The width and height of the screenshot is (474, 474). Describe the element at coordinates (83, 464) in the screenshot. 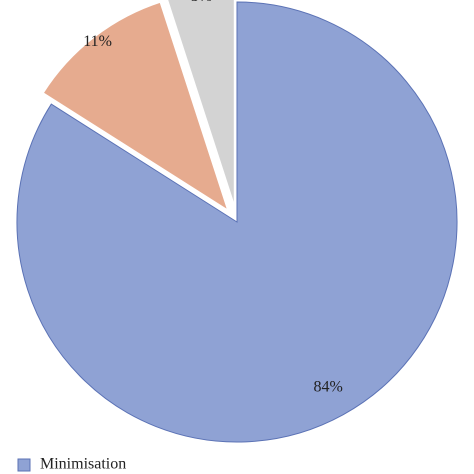

I see `legend-label: Minimisation` at that location.